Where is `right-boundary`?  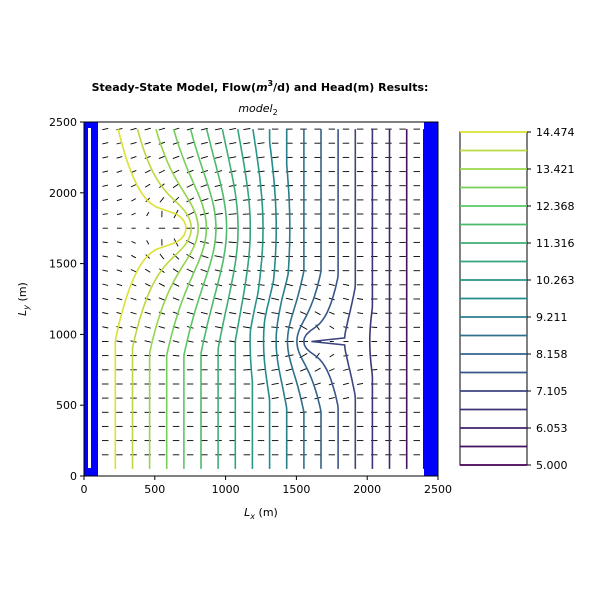
right-boundary is located at coordinates (431, 299).